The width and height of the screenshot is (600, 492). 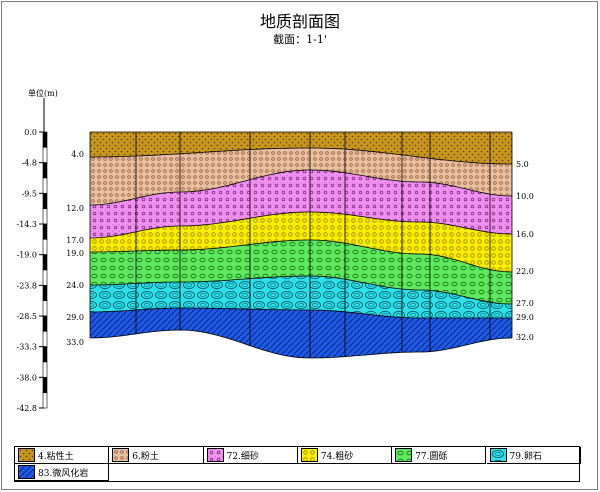 I want to click on legend-item-72: 72.细砂, so click(x=250, y=455).